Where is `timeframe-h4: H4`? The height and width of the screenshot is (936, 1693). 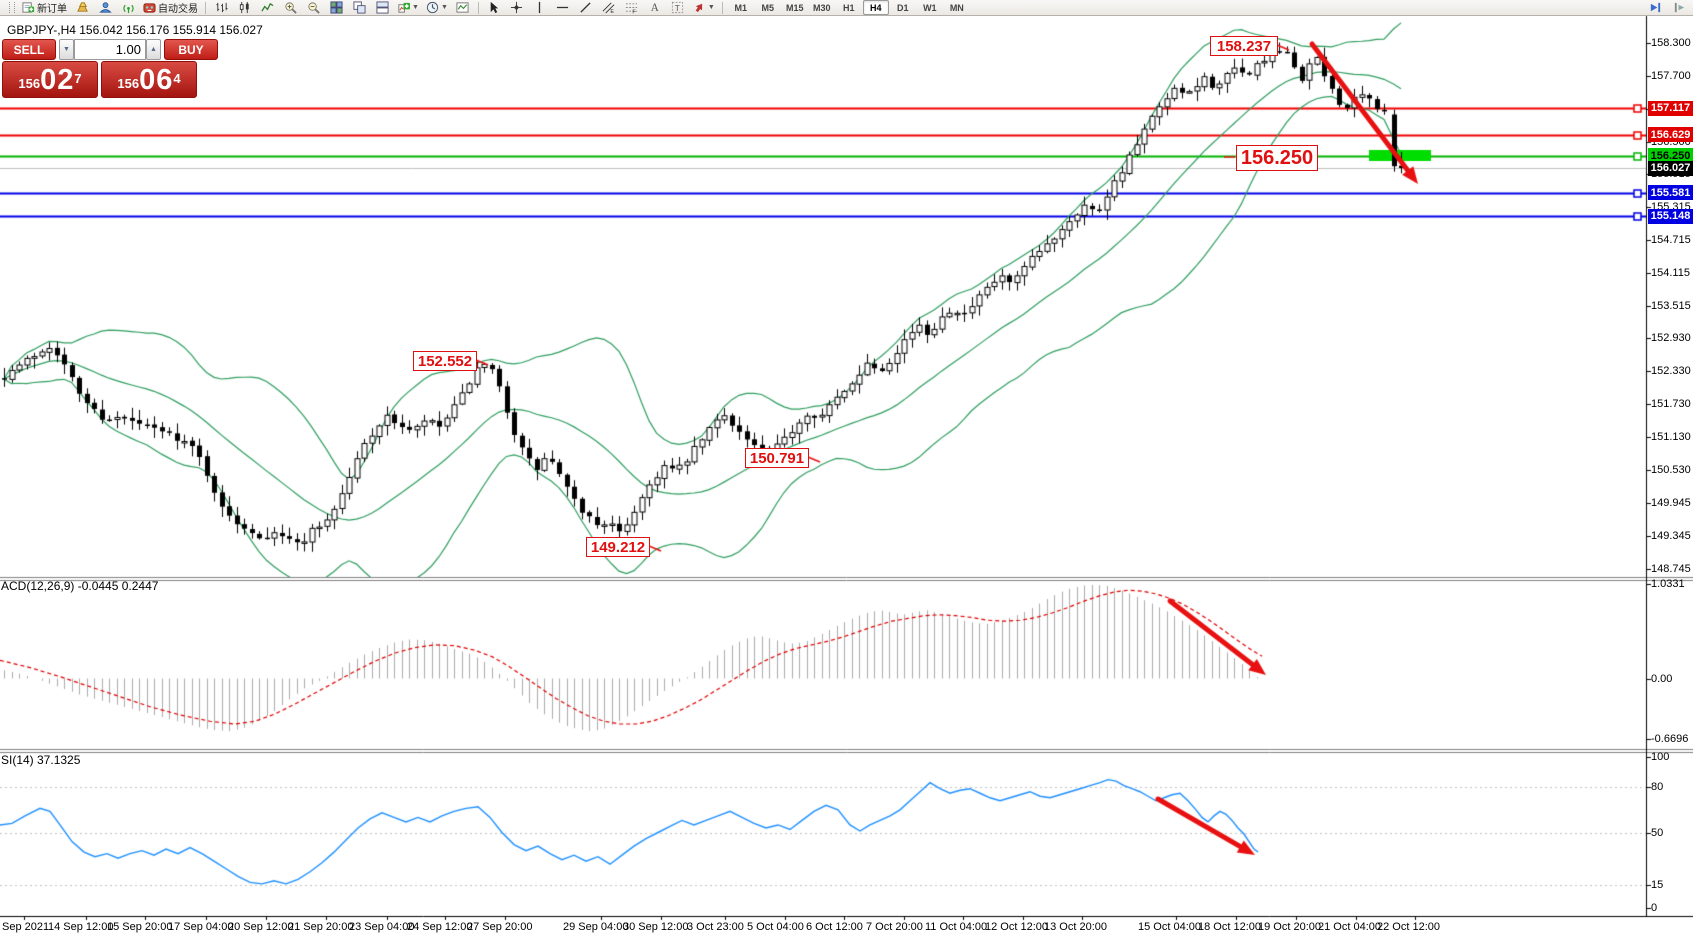 timeframe-h4: H4 is located at coordinates (875, 7).